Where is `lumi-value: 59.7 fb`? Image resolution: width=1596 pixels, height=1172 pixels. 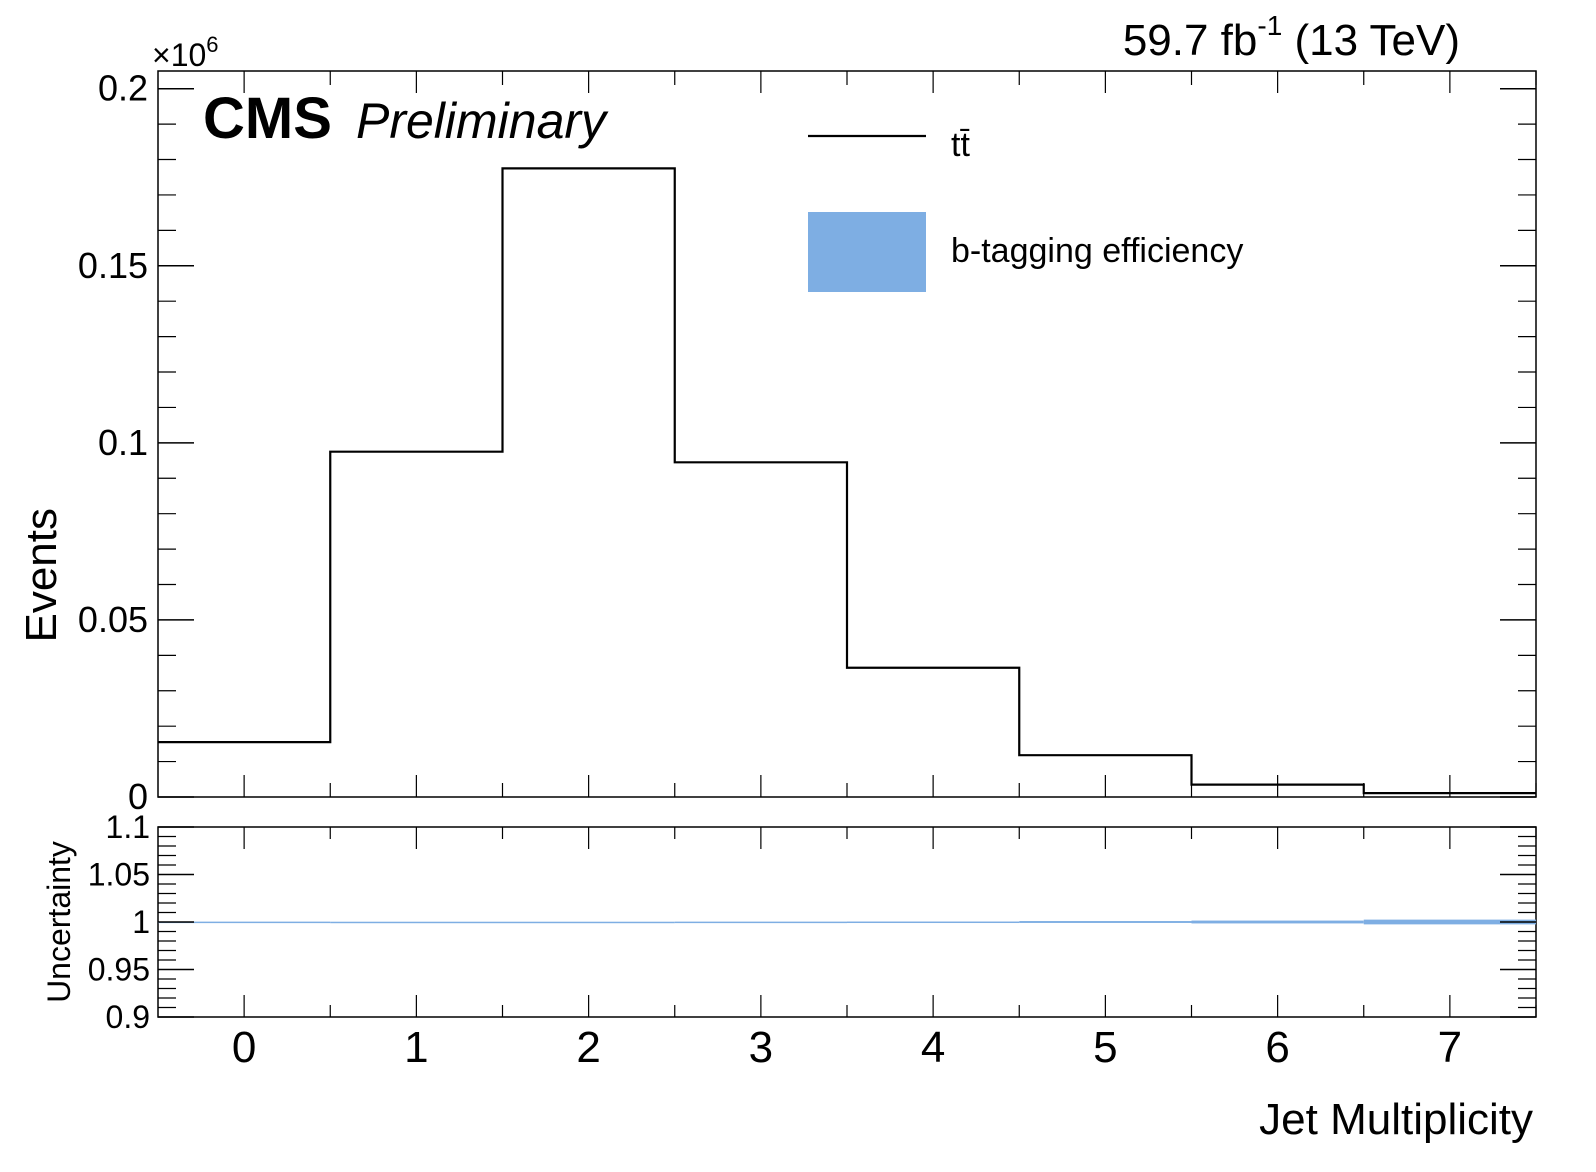
lumi-value: 59.7 fb is located at coordinates (1190, 40).